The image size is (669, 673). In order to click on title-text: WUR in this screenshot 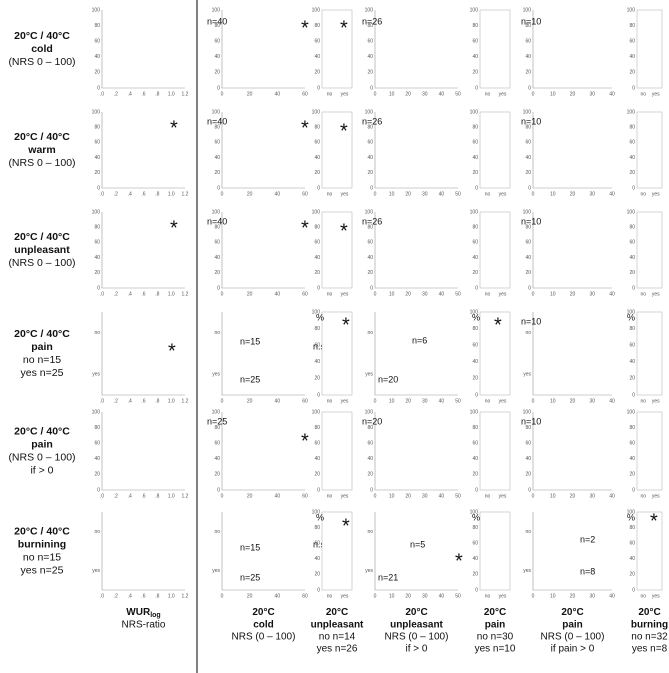, I will do `click(138, 612)`.